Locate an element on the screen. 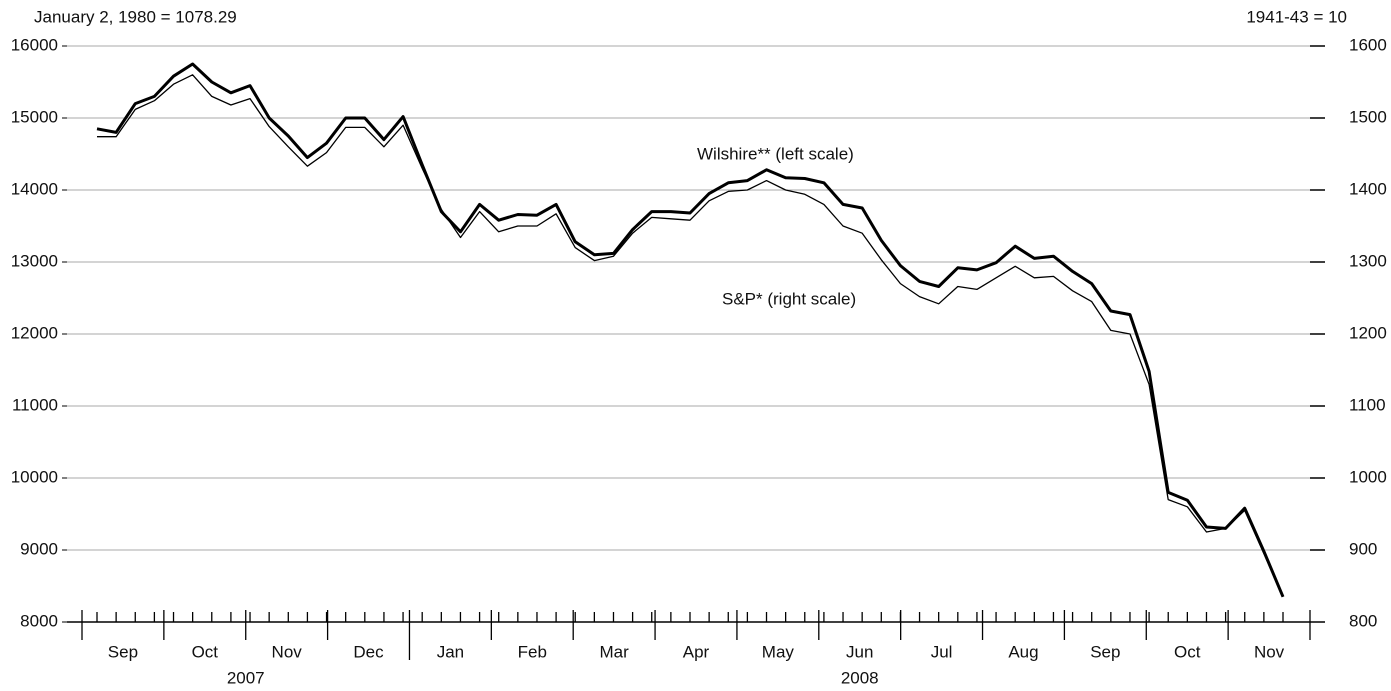  y-tick-label: 14000 is located at coordinates (34, 188).